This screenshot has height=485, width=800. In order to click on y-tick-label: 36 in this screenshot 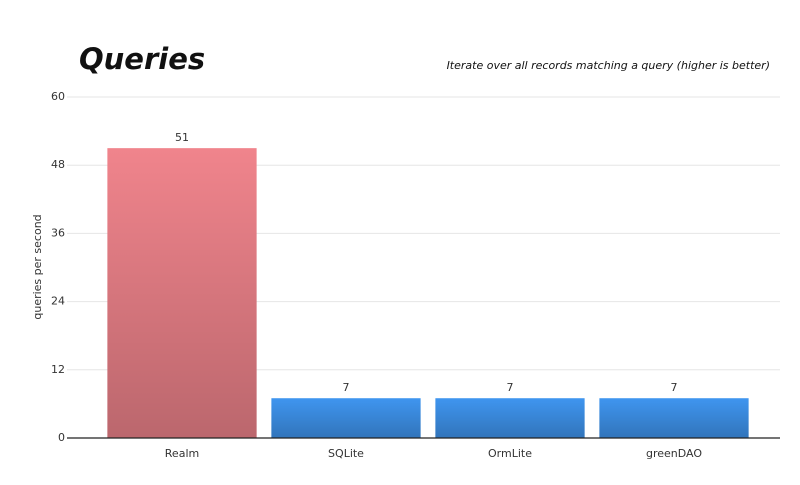, I will do `click(58, 232)`.